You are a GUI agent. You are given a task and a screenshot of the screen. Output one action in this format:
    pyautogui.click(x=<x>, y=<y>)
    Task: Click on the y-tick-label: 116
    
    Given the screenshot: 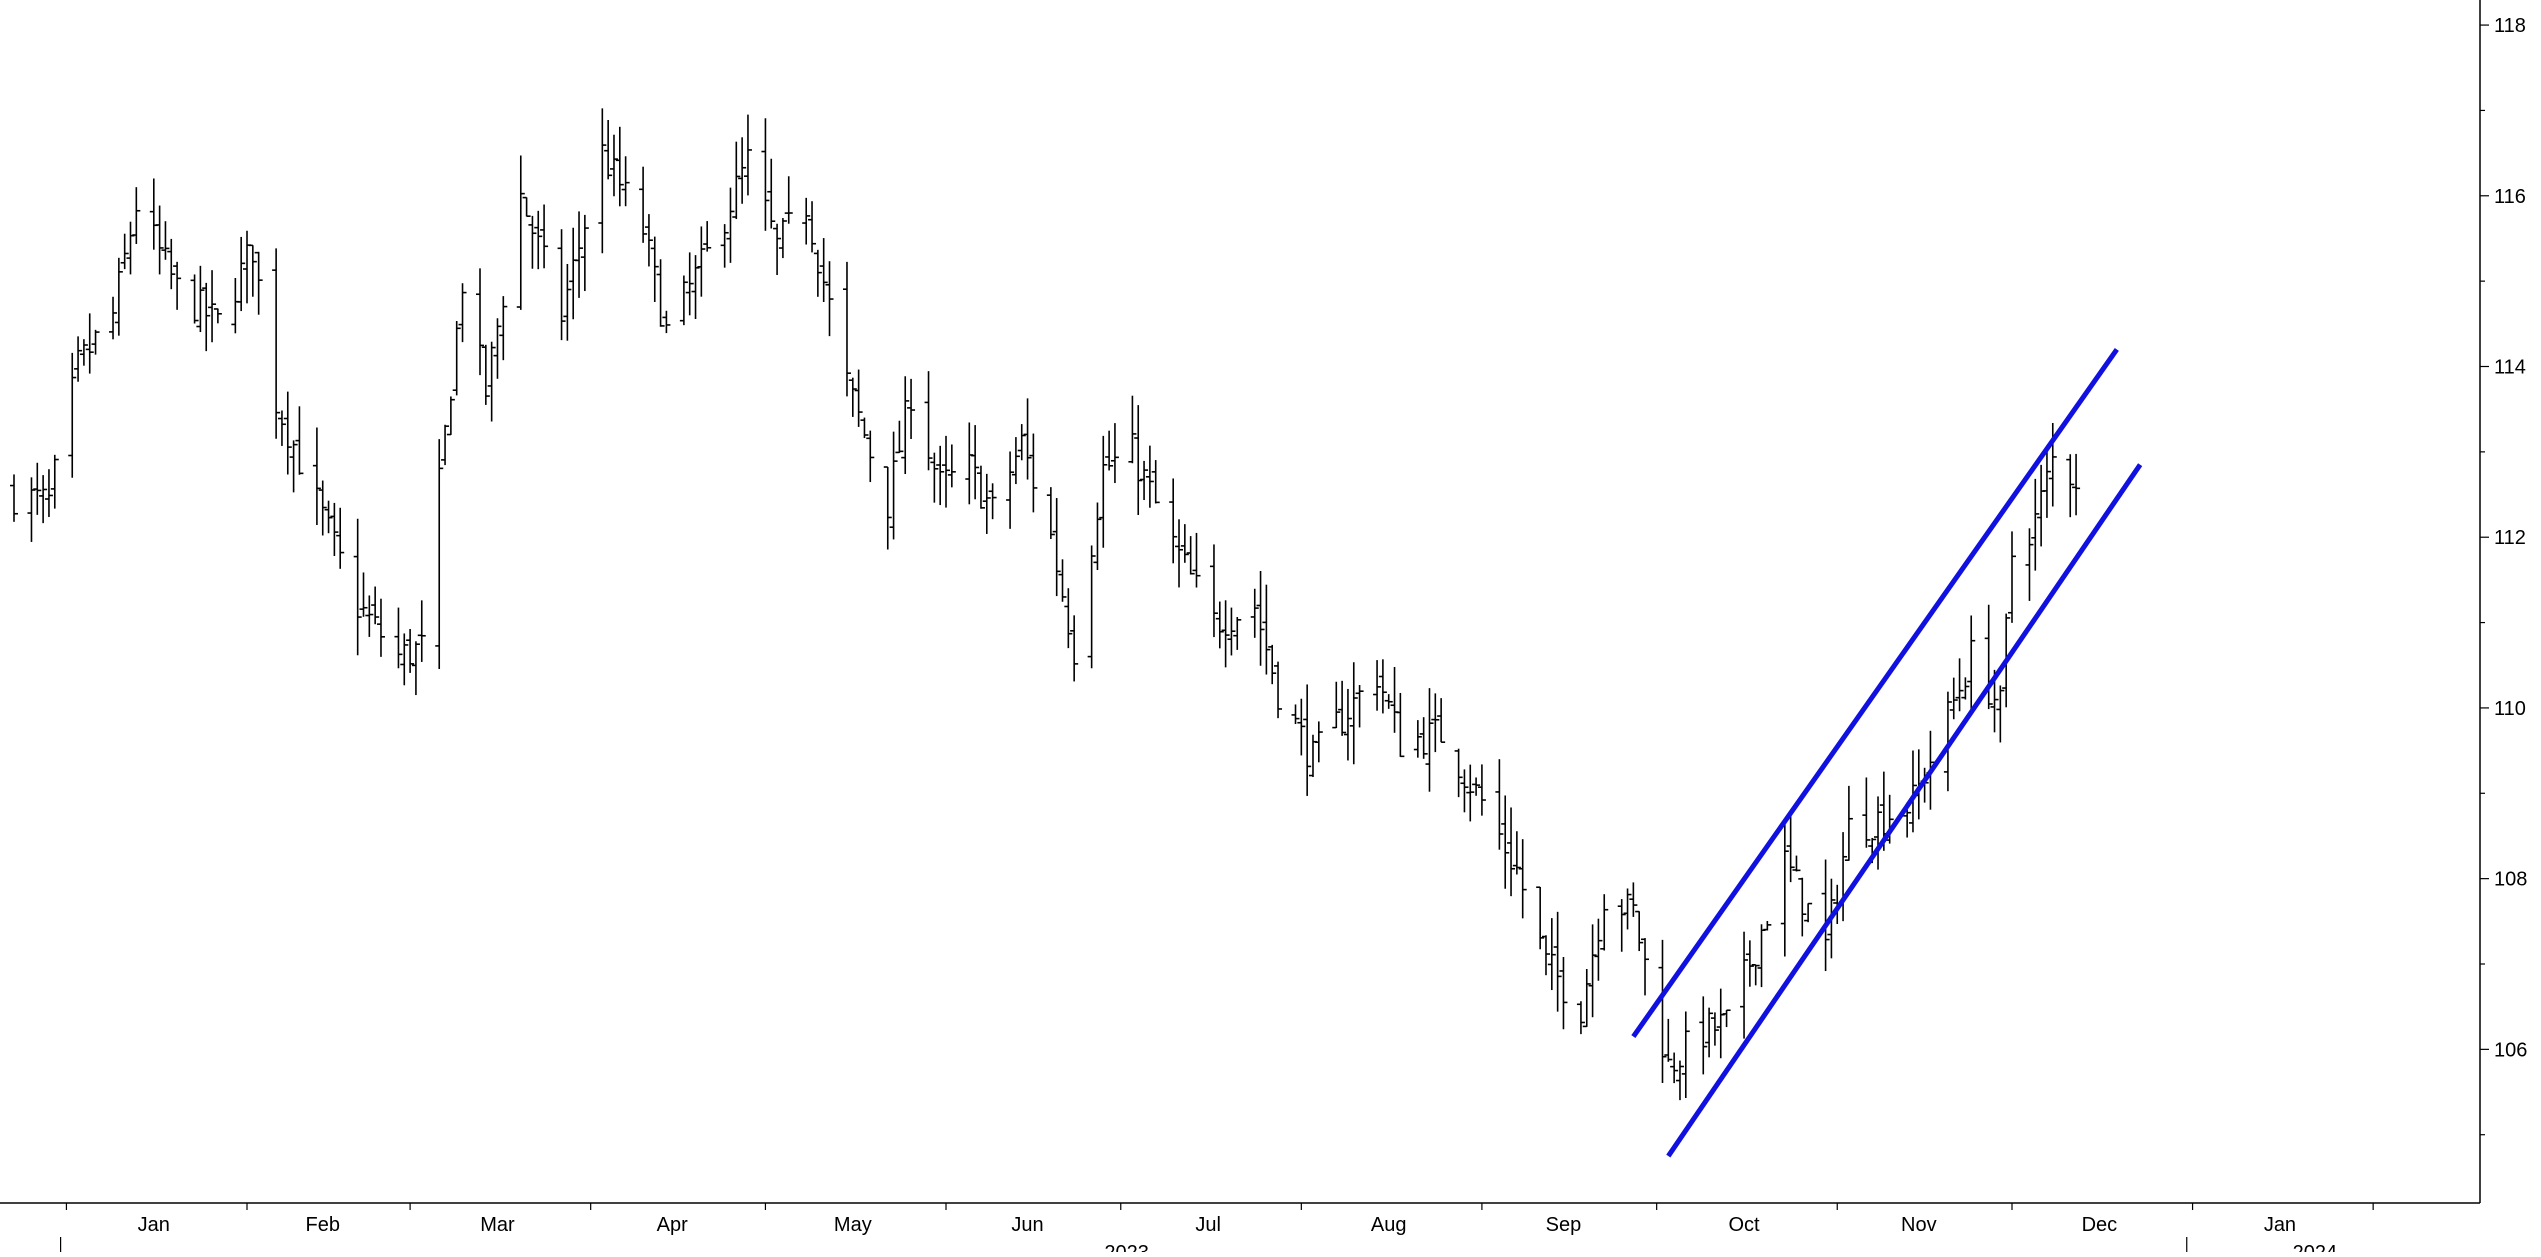 What is the action you would take?
    pyautogui.click(x=2510, y=197)
    